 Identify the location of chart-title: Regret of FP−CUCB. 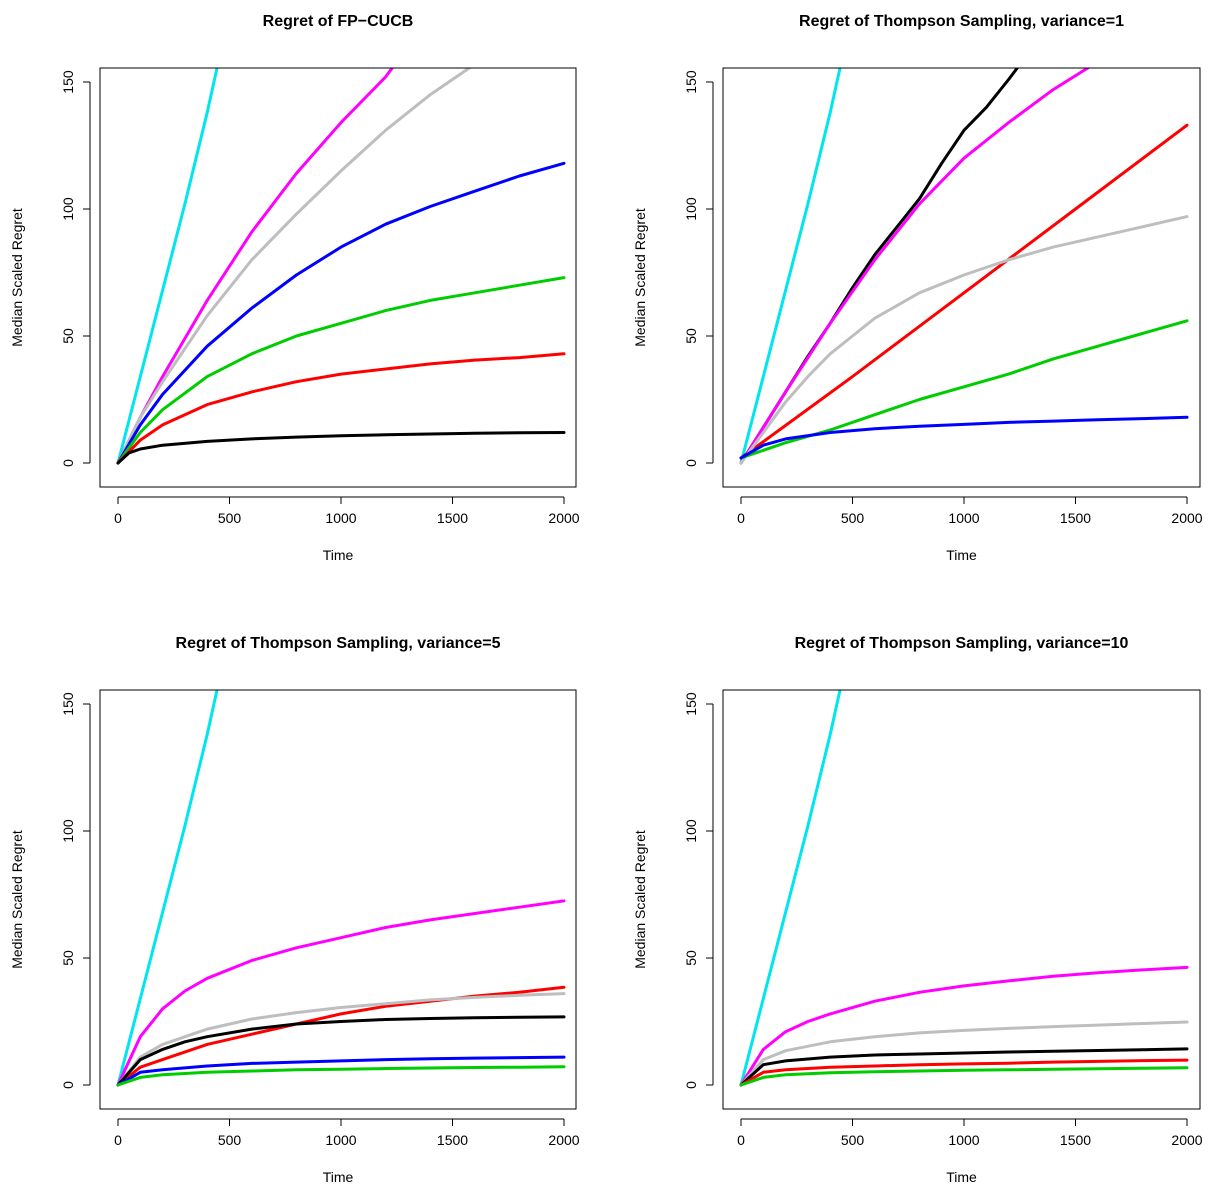
(338, 21).